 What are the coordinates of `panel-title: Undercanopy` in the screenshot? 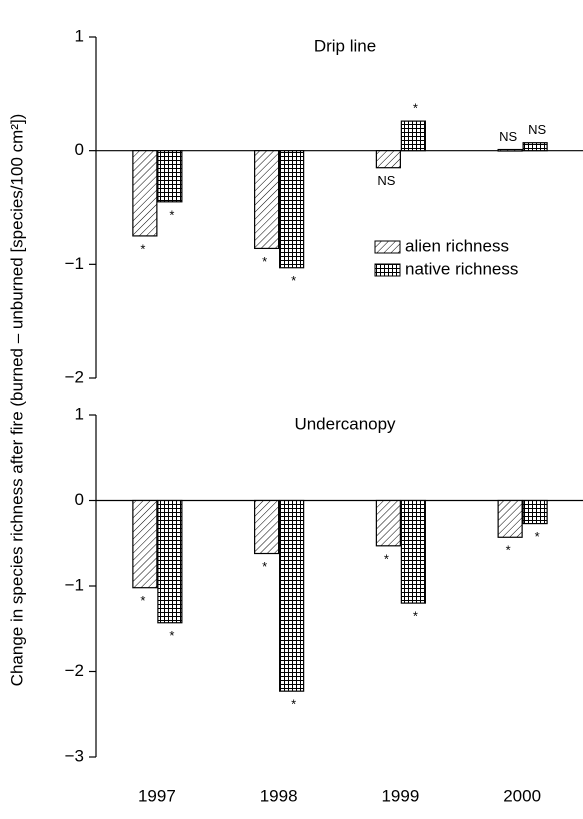 It's located at (345, 423).